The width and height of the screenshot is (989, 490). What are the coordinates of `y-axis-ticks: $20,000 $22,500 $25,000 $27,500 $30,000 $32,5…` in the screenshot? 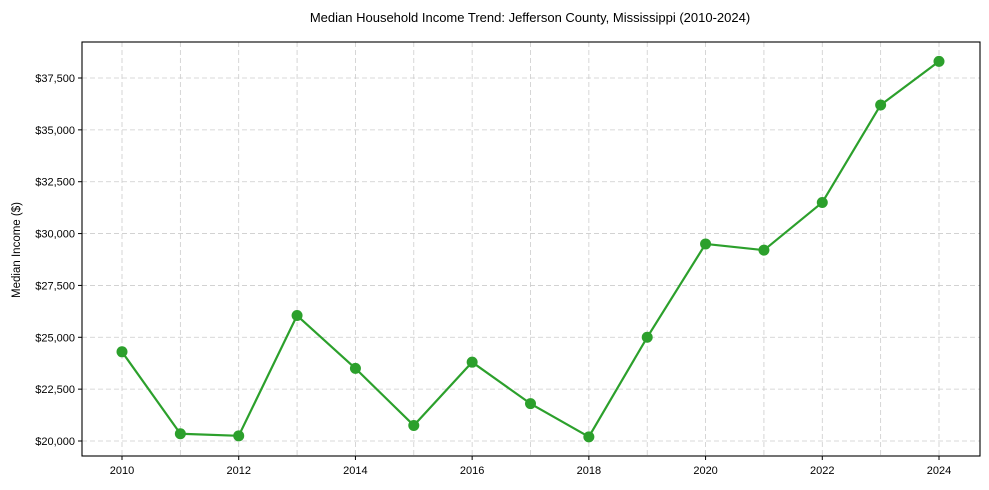 It's located at (58, 260).